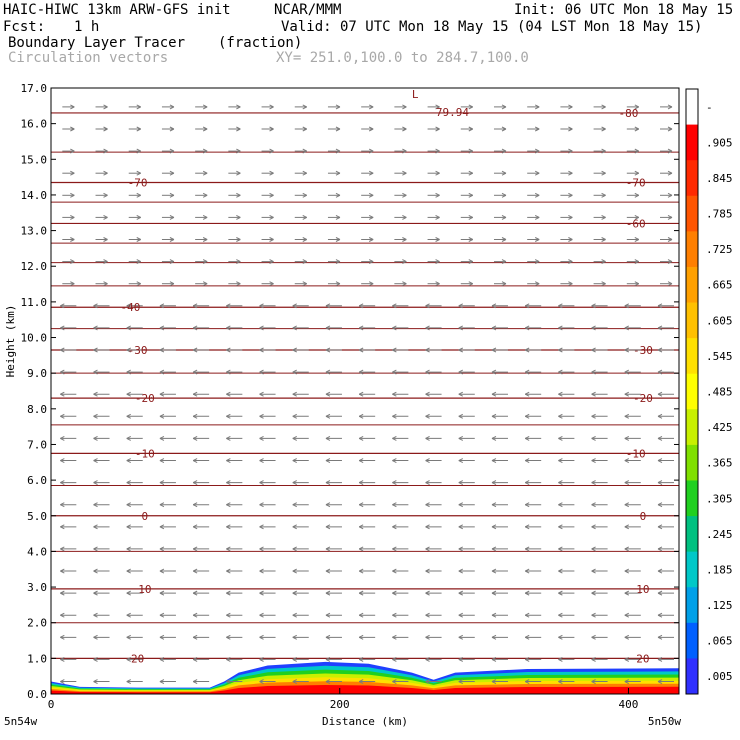 The width and height of the screenshot is (740, 740). Describe the element at coordinates (643, 350) in the screenshot. I see `contour-label: -30` at that location.